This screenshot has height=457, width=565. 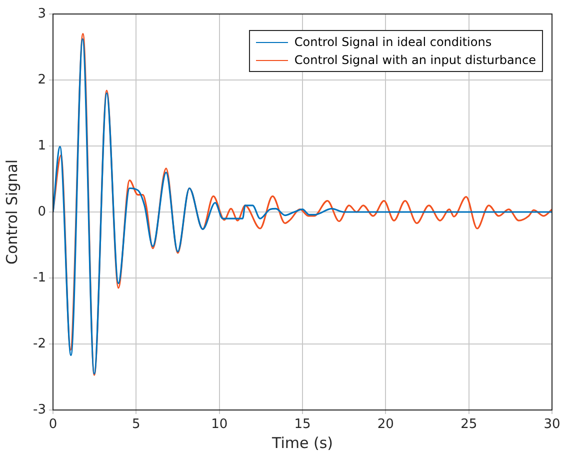 What do you see at coordinates (302, 424) in the screenshot?
I see `x-tick-label: 15` at bounding box center [302, 424].